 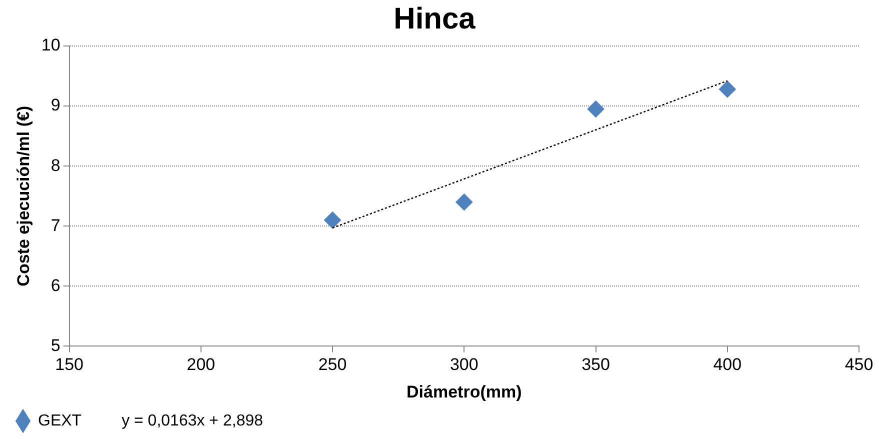 What do you see at coordinates (727, 364) in the screenshot?
I see `x-tick-label: 400` at bounding box center [727, 364].